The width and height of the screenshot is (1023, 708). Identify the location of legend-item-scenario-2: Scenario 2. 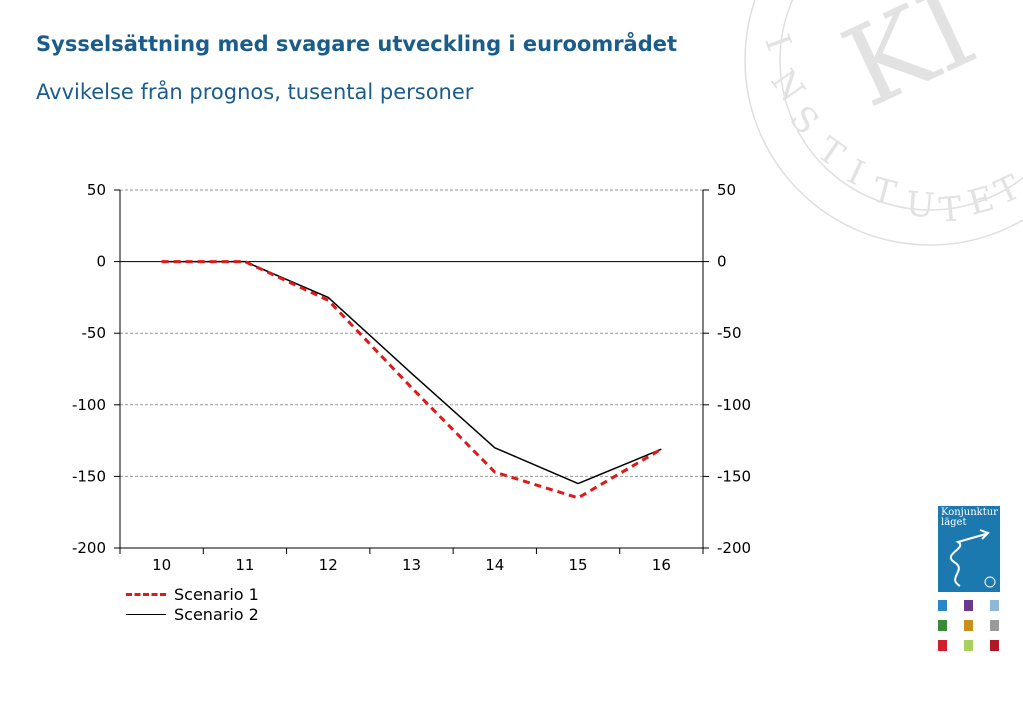
(192, 614).